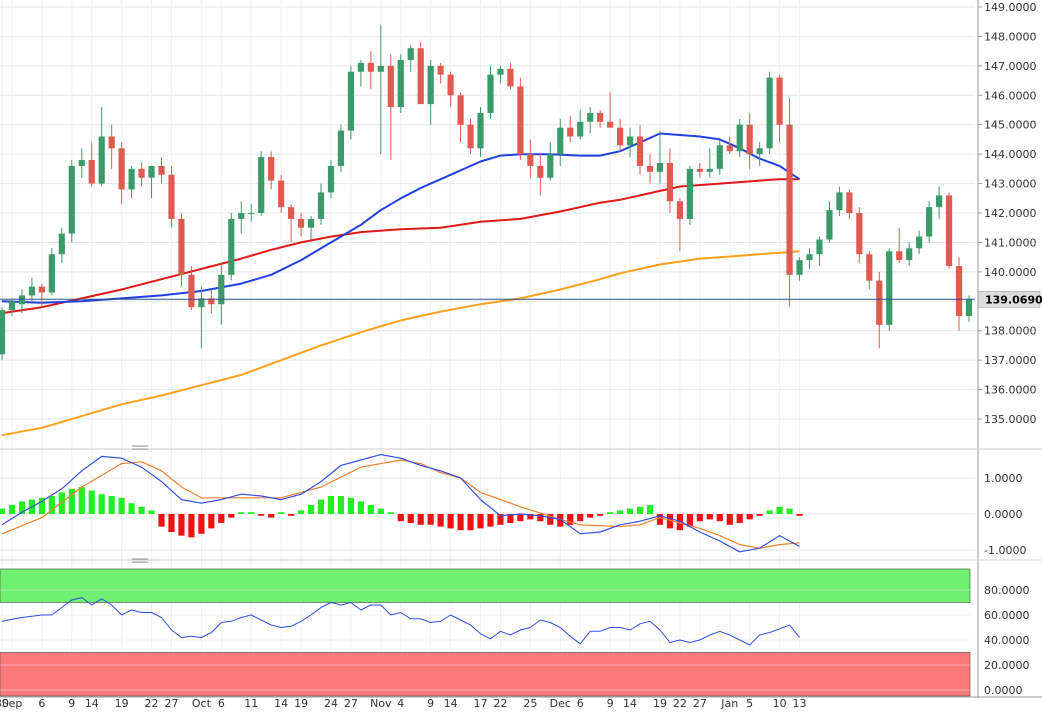 This screenshot has width=1042, height=728. What do you see at coordinates (400, 504) in the screenshot?
I see `macd-signal-line` at bounding box center [400, 504].